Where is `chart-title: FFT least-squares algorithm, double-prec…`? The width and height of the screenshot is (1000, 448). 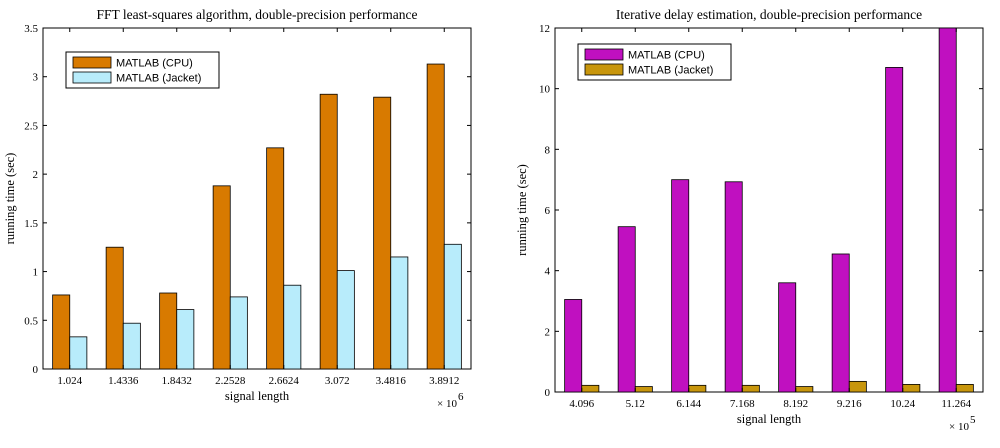 chart-title: FFT least-squares algorithm, double-prec… is located at coordinates (256, 14).